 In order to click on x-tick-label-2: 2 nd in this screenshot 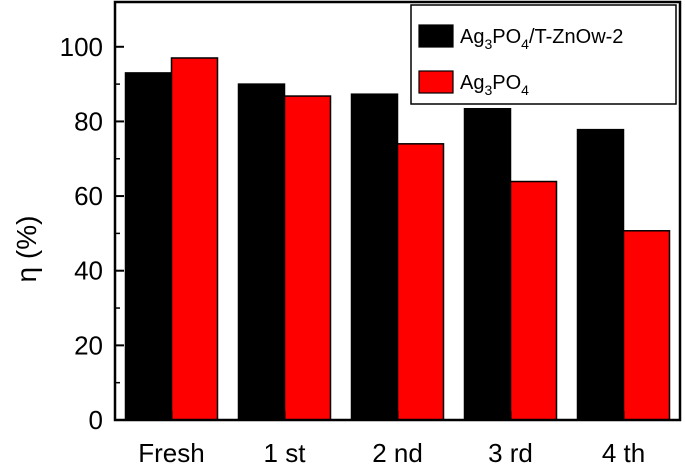, I will do `click(397, 453)`.